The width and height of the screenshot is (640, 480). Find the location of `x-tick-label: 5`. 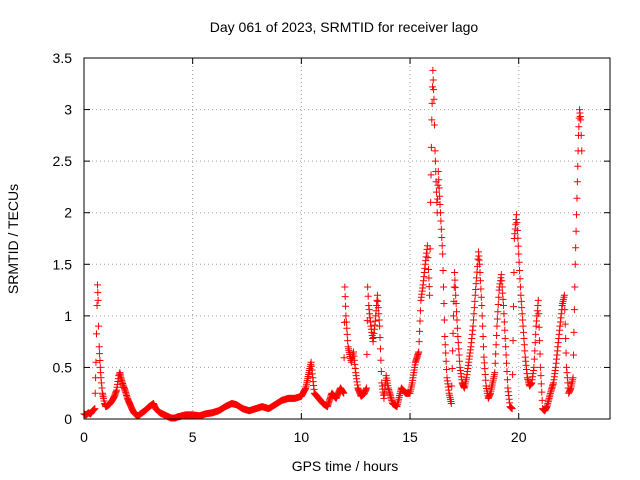

x-tick-label: 5 is located at coordinates (193, 437).